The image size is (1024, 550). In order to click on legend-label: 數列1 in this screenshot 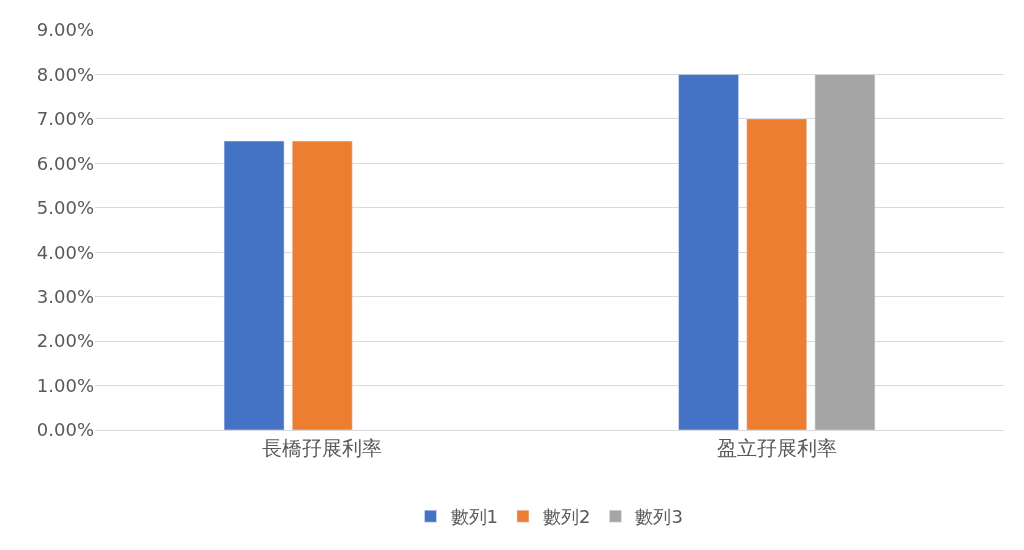, I will do `click(474, 517)`.